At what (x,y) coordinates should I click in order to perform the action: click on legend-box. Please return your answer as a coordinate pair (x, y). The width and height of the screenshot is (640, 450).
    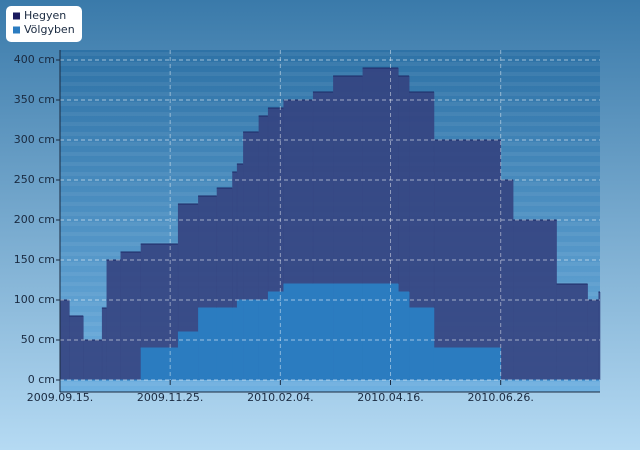
    Looking at the image, I should click on (44, 24).